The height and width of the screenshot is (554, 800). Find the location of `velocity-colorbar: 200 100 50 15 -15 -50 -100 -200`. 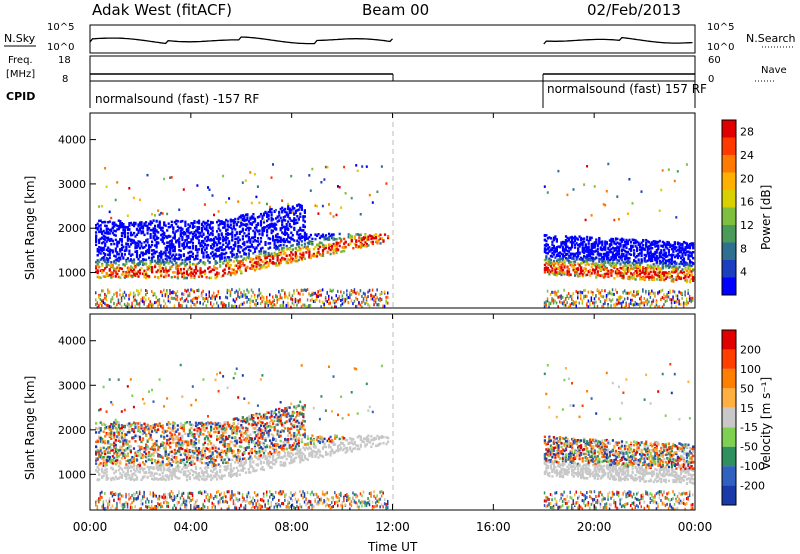

velocity-colorbar: 200 100 50 15 -15 -50 -100 -200 is located at coordinates (743, 417).